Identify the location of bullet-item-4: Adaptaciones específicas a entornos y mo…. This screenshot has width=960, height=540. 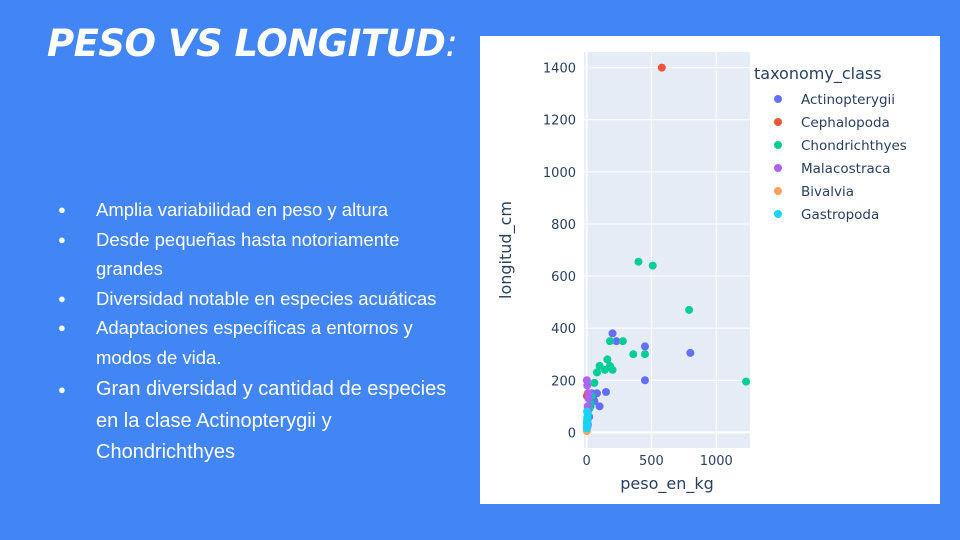
(263, 342).